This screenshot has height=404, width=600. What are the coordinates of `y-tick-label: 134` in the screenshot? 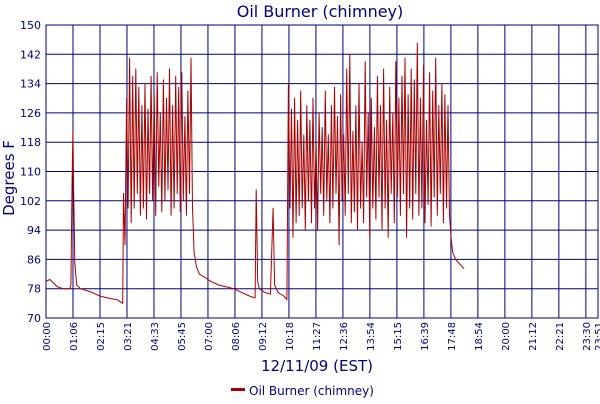 It's located at (30, 84).